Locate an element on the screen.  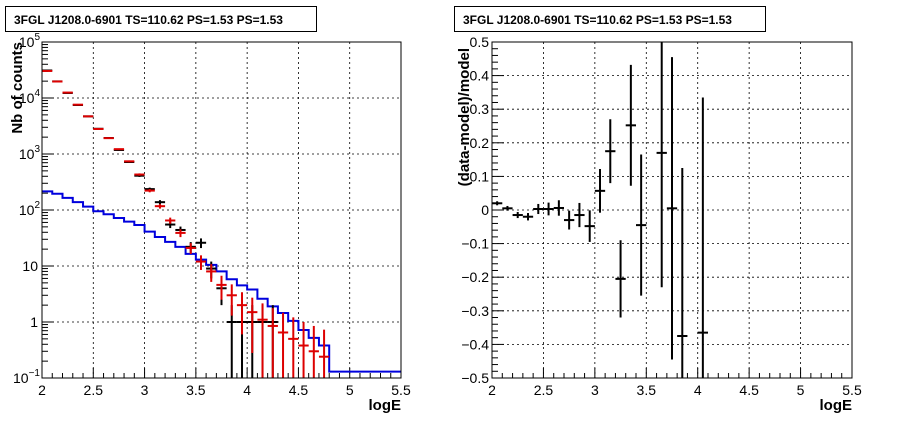
y-axis-label: (data-model)/model is located at coordinates (464, 117).